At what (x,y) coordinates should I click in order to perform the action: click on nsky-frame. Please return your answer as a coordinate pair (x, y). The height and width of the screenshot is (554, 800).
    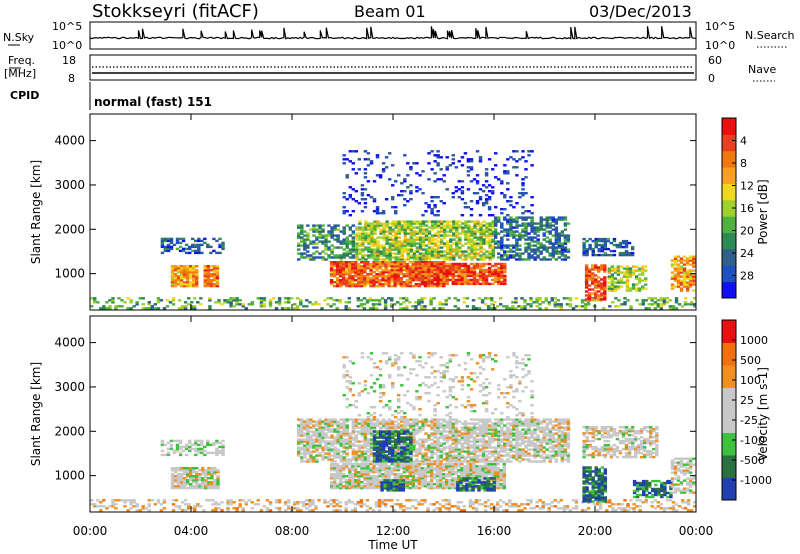
    Looking at the image, I should click on (393, 35).